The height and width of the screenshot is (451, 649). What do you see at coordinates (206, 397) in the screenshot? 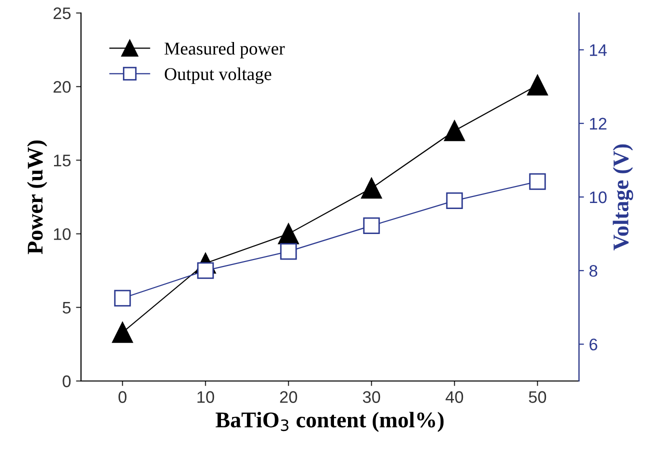
I see `x-tick-label: 10` at bounding box center [206, 397].